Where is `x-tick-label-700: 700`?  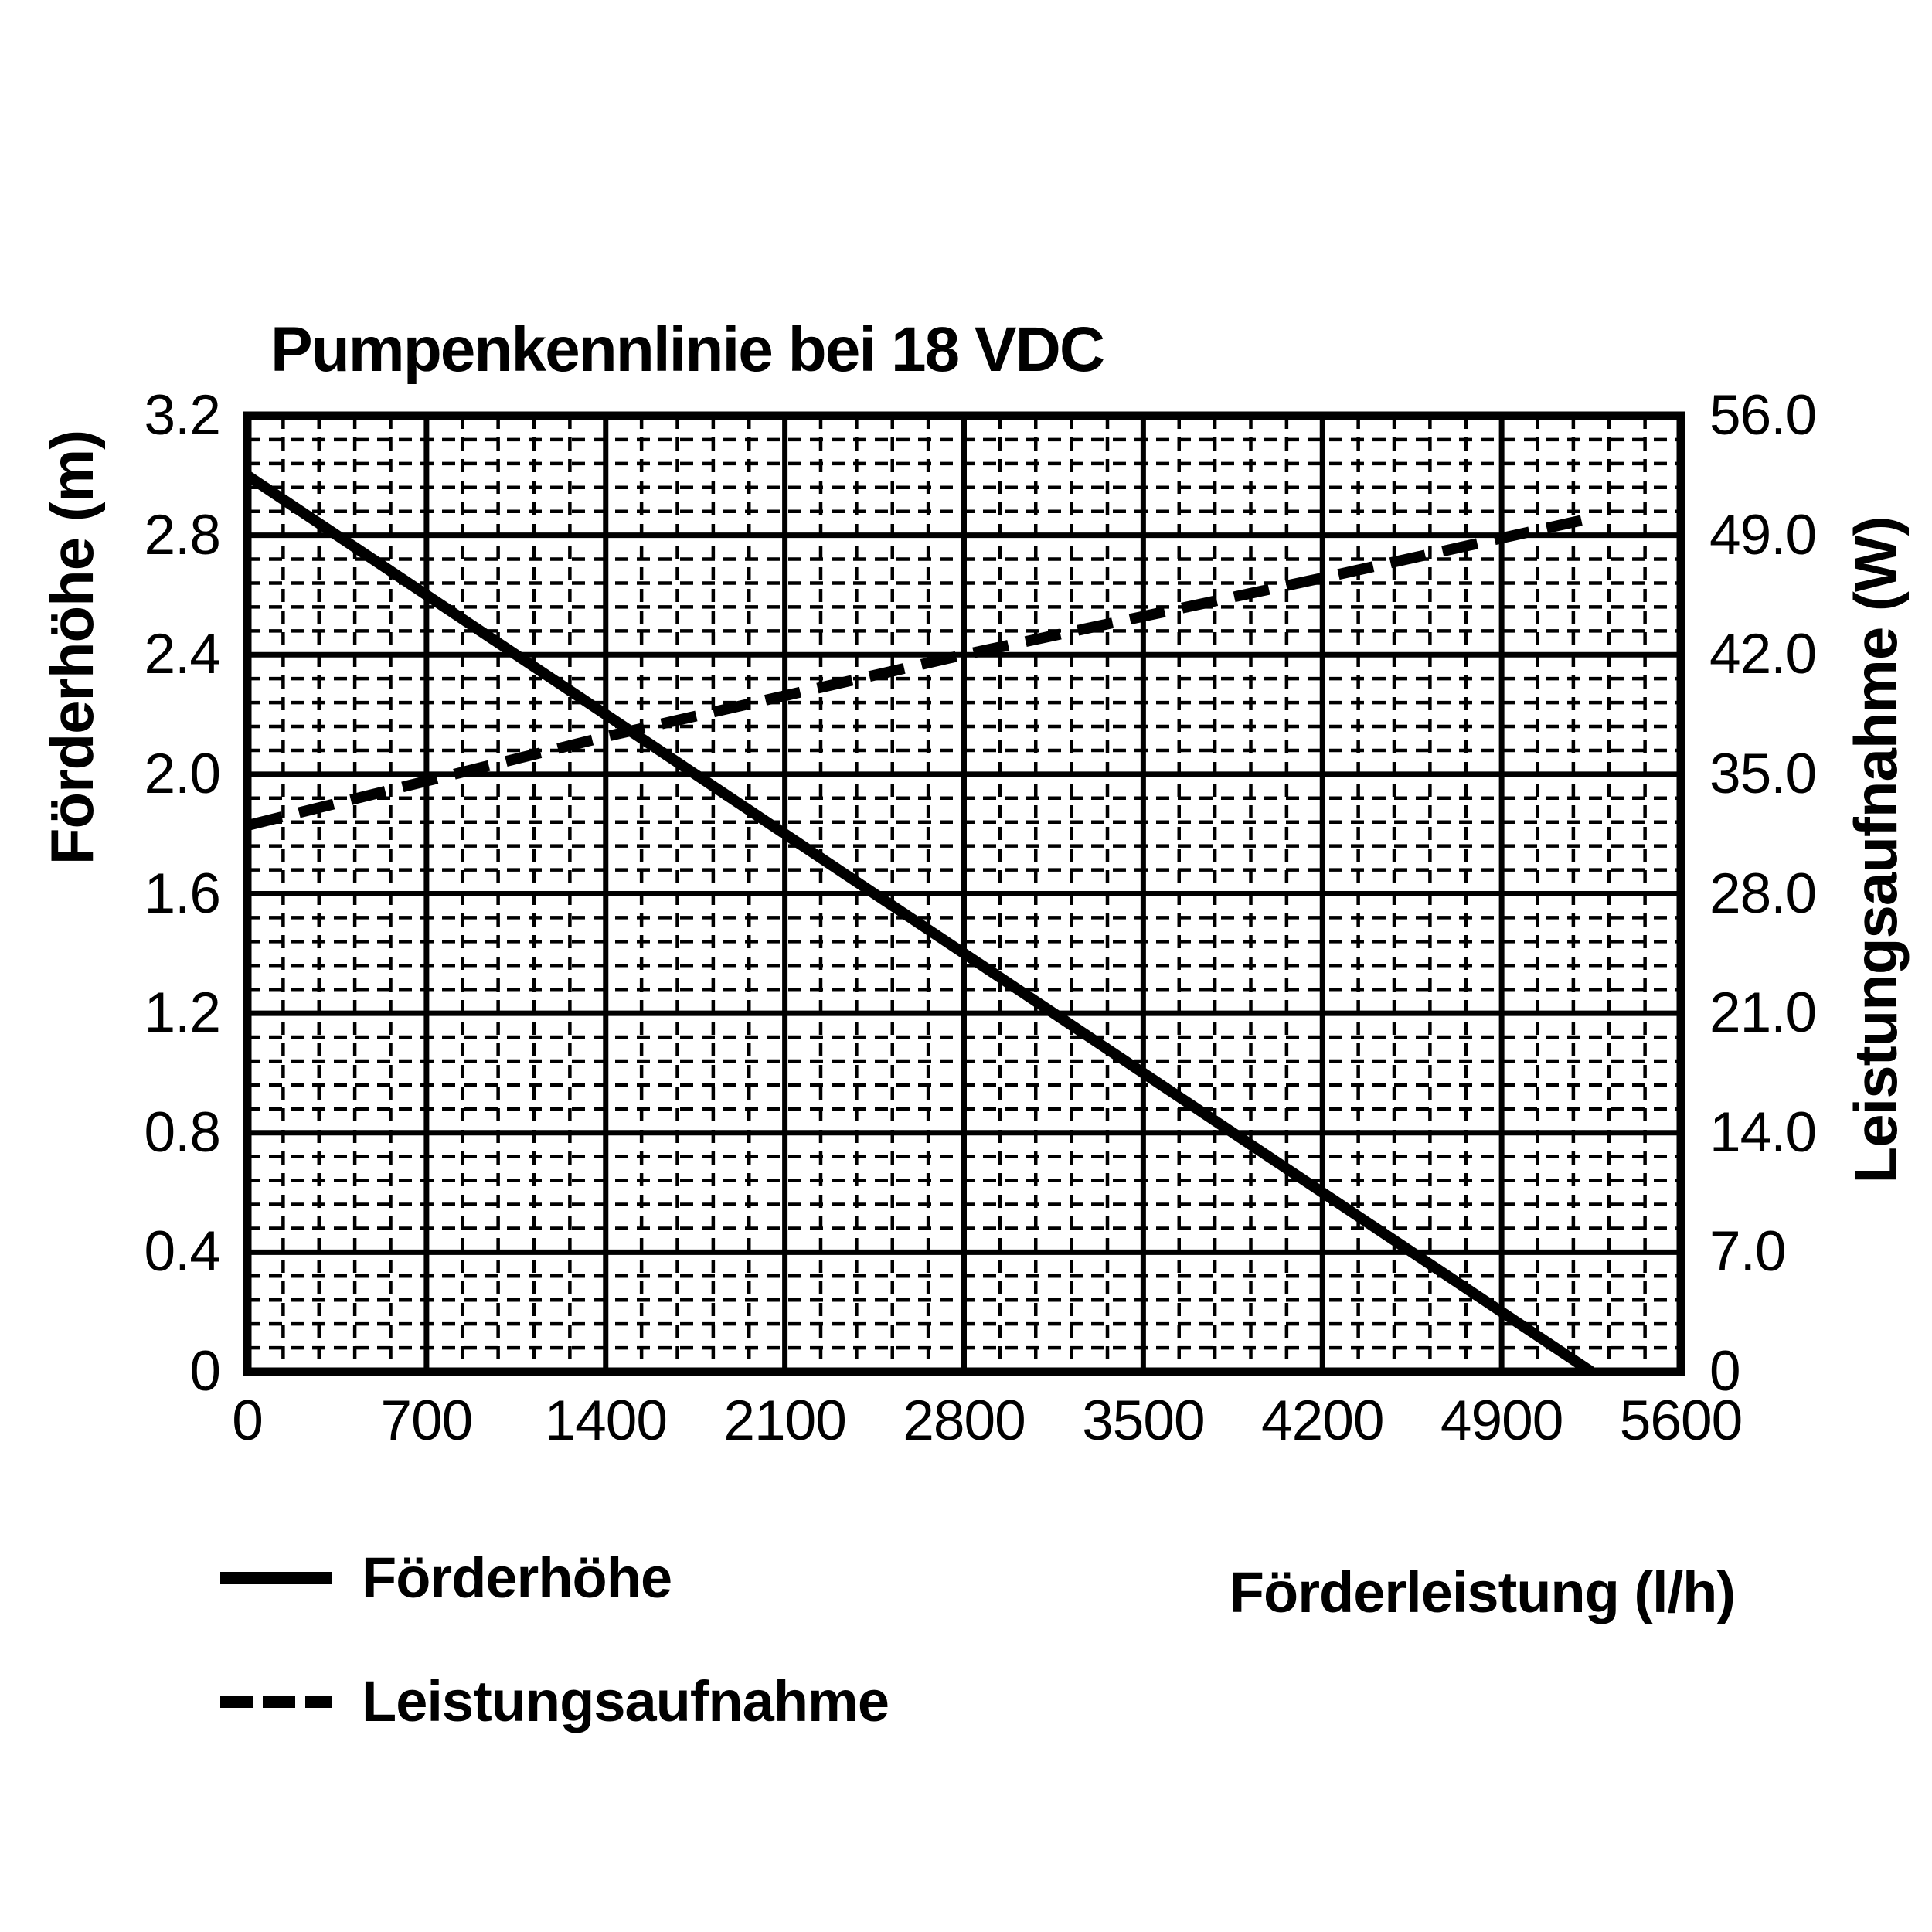 x-tick-label-700: 700 is located at coordinates (427, 1420).